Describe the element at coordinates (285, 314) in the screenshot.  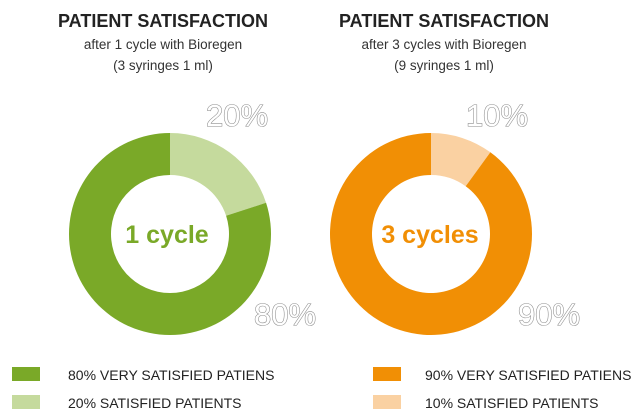
I see `chart-1-slice-1-percent: 80%` at that location.